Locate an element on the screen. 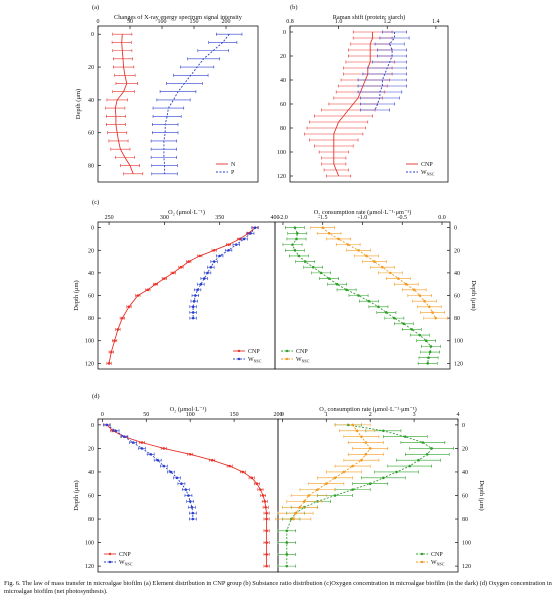  series-line is located at coordinates (384, 71).